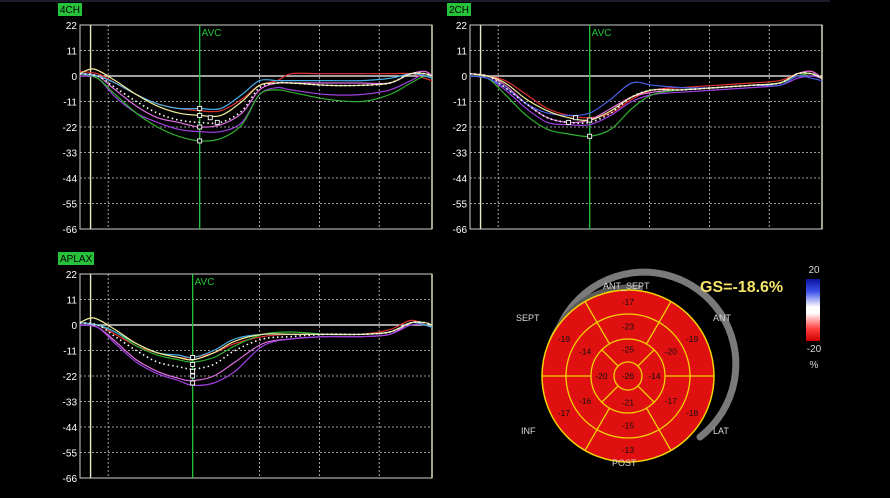 This screenshot has width=890, height=498. What do you see at coordinates (415, 1) in the screenshot?
I see `top-border-line` at bounding box center [415, 1].